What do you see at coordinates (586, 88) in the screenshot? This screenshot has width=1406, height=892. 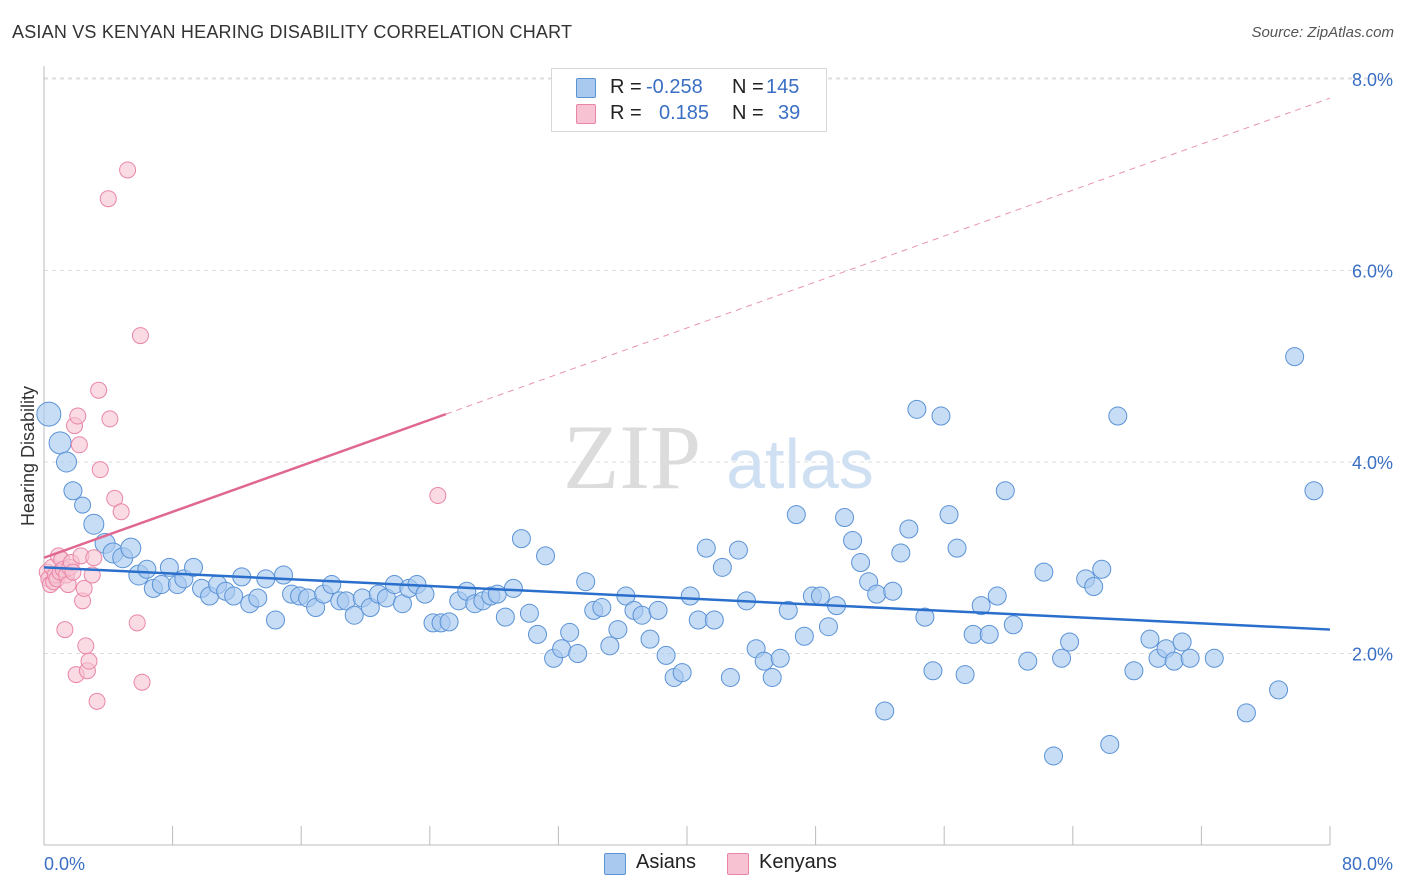 I see `asians-swatch` at bounding box center [586, 88].